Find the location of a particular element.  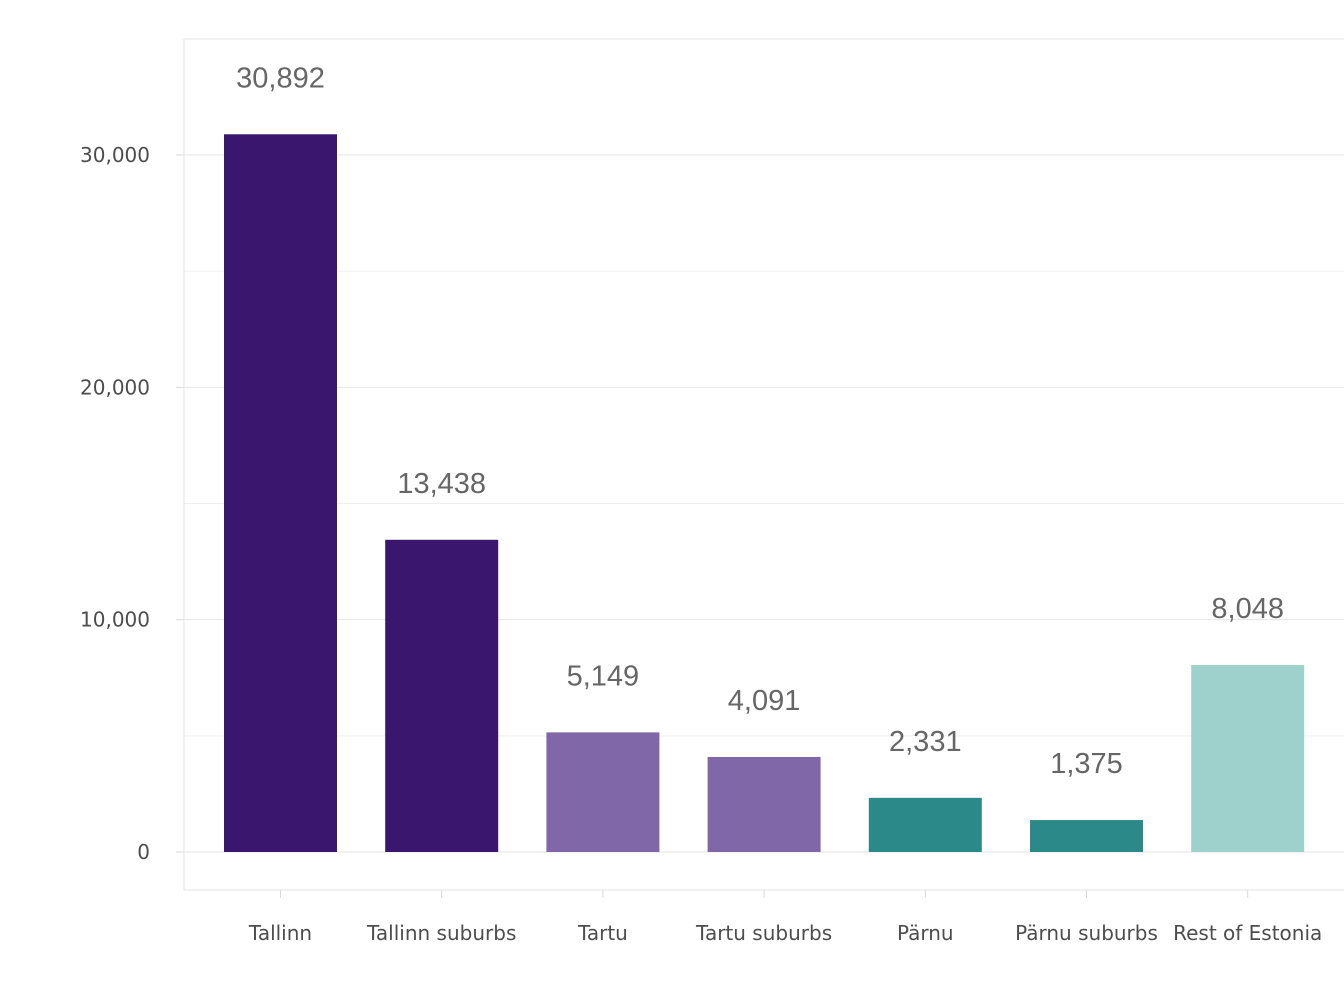

data-label: 30,892 is located at coordinates (280, 78).